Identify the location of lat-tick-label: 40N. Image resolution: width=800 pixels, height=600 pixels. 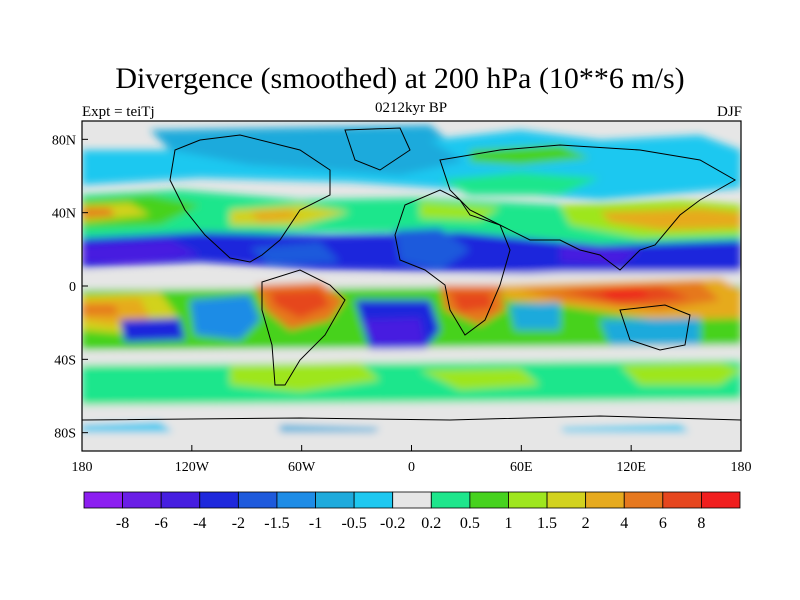
(64, 214).